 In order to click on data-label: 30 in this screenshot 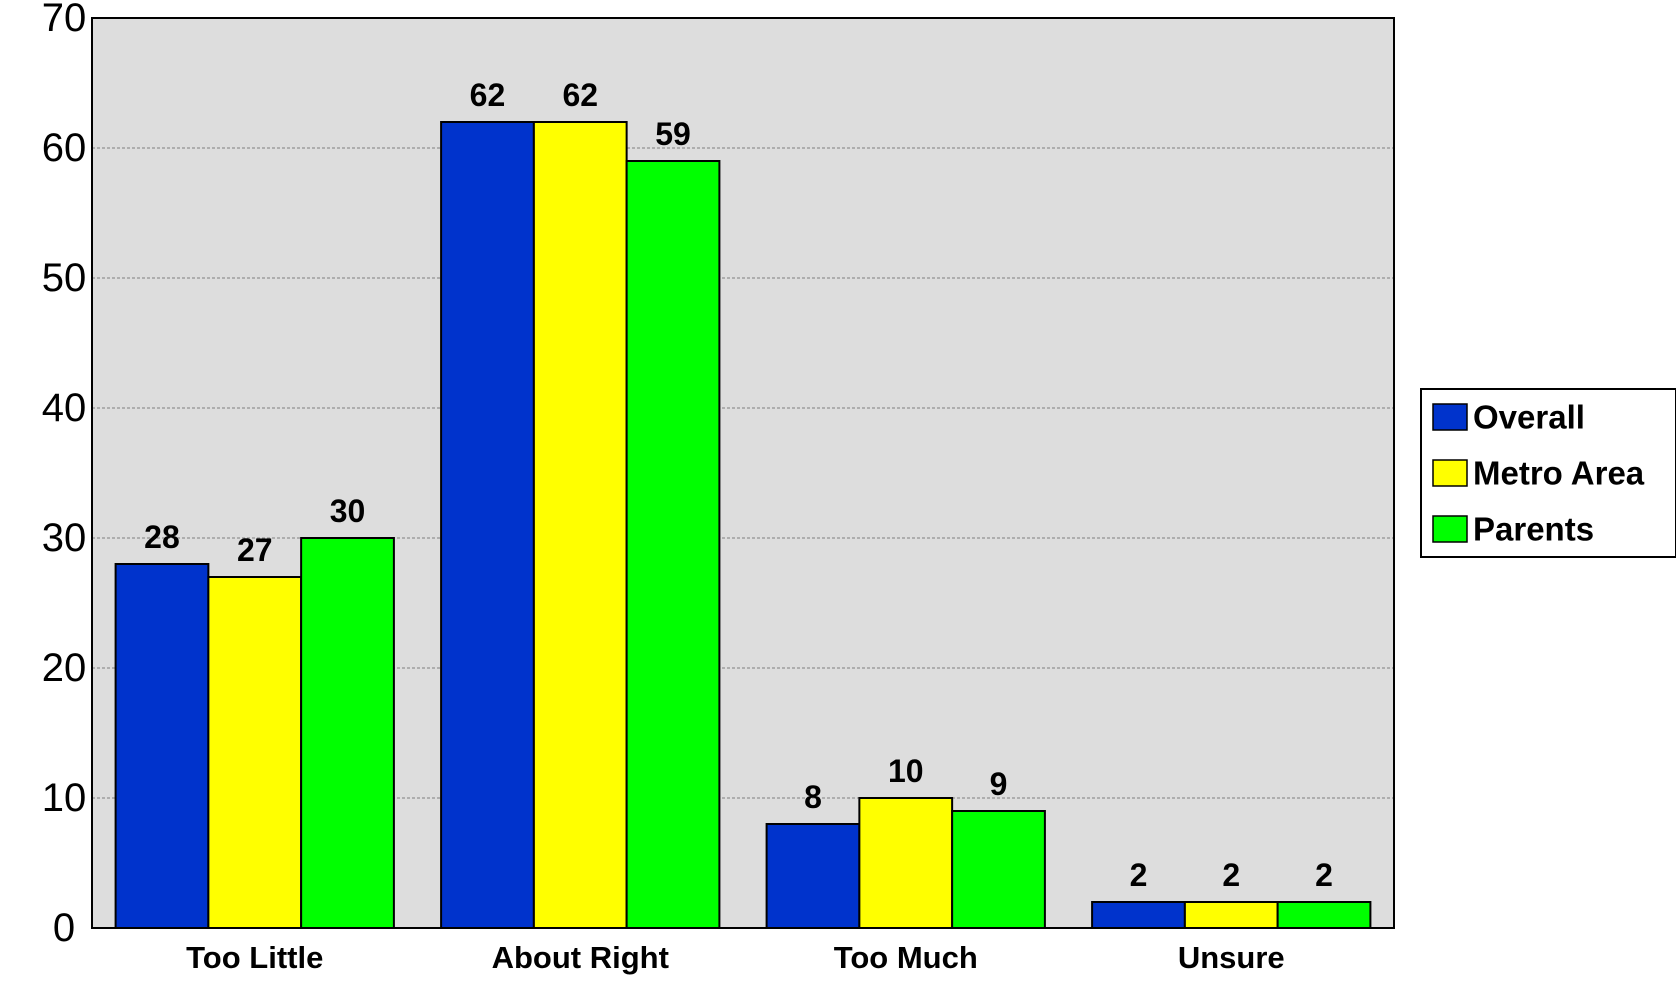, I will do `click(348, 511)`.